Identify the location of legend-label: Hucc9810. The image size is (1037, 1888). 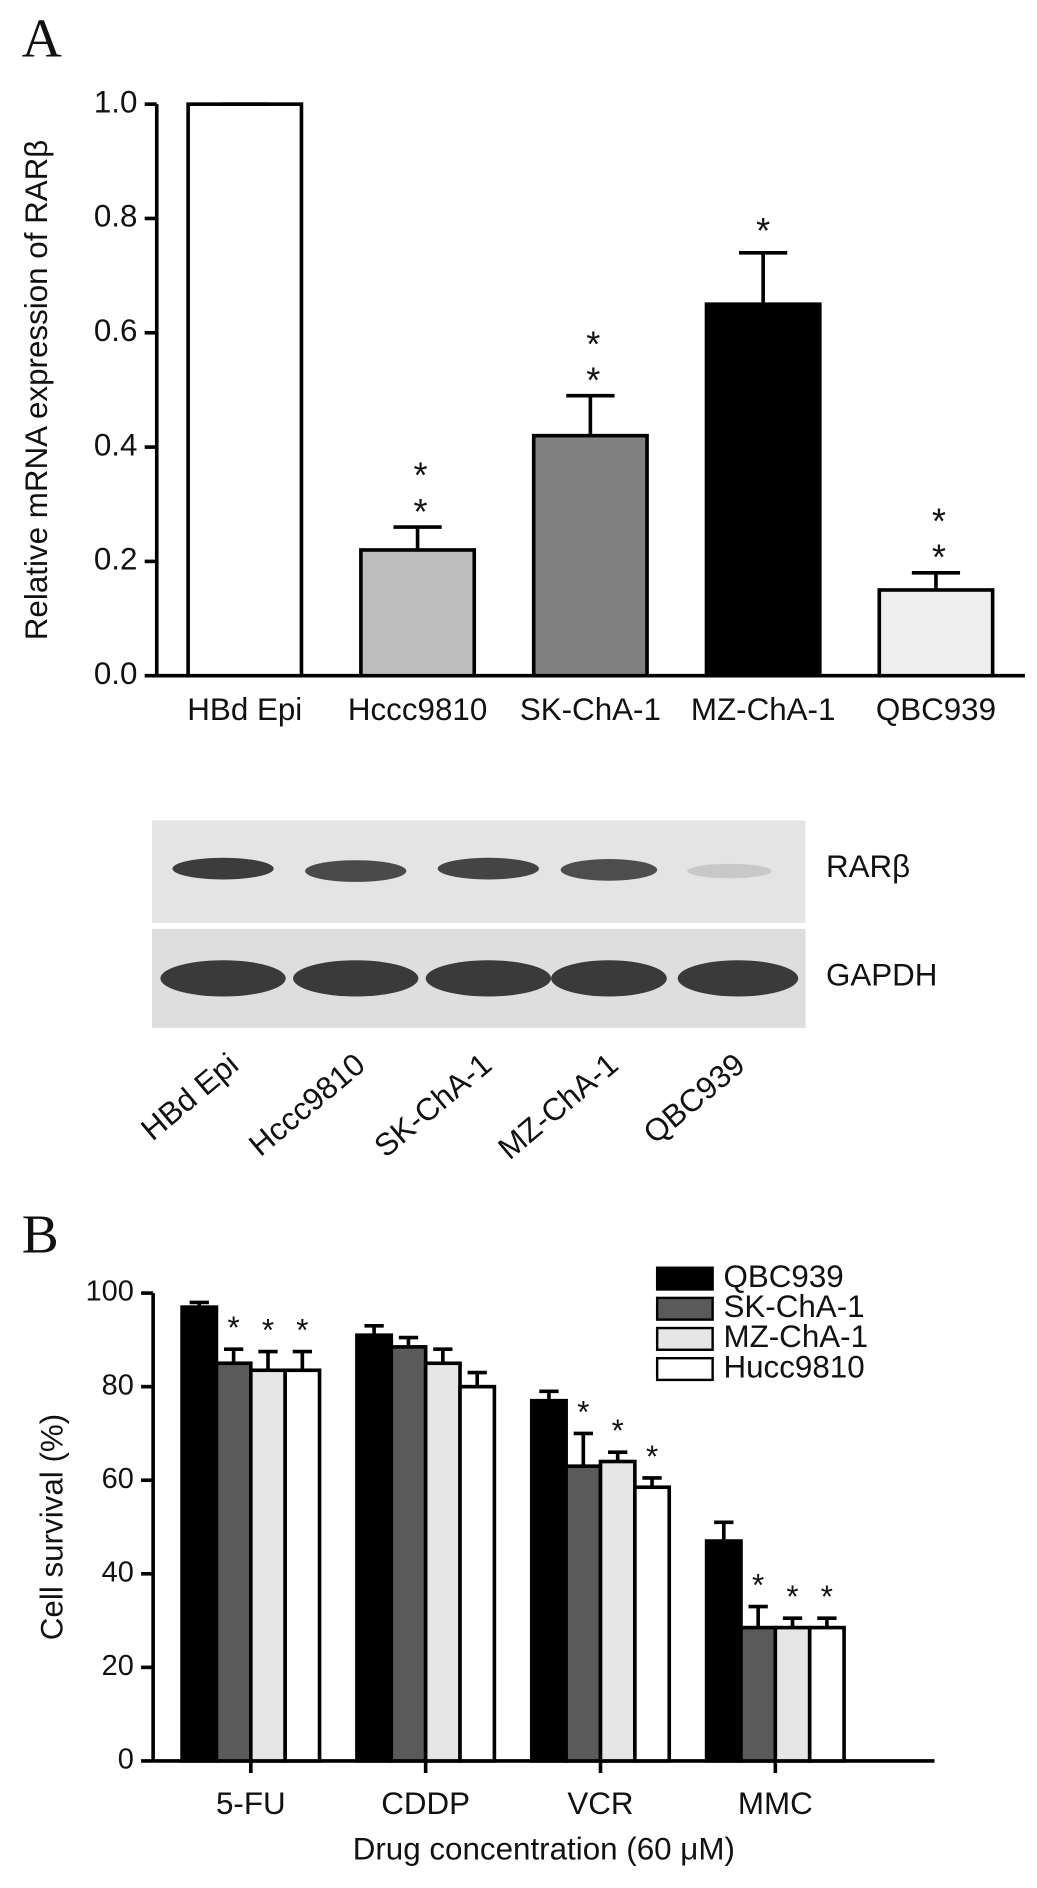
(793, 1366).